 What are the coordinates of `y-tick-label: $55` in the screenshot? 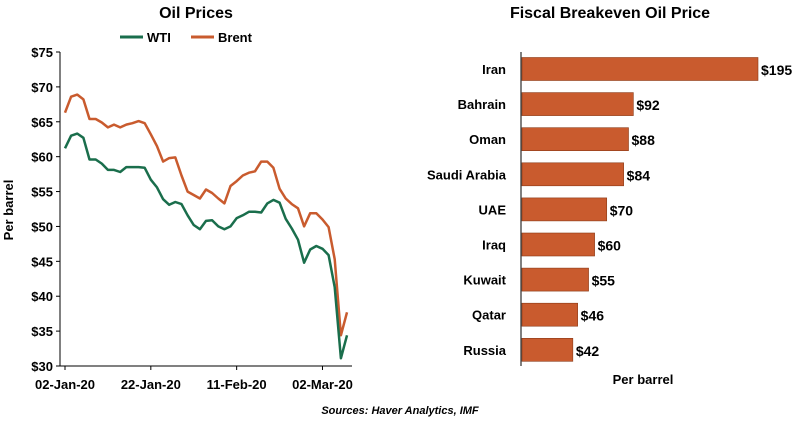 It's located at (42, 192).